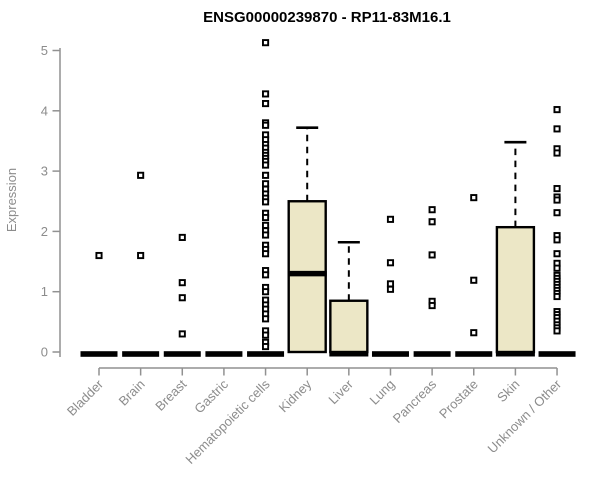 The width and height of the screenshot is (600, 500). I want to click on x-axis, so click(328, 371).